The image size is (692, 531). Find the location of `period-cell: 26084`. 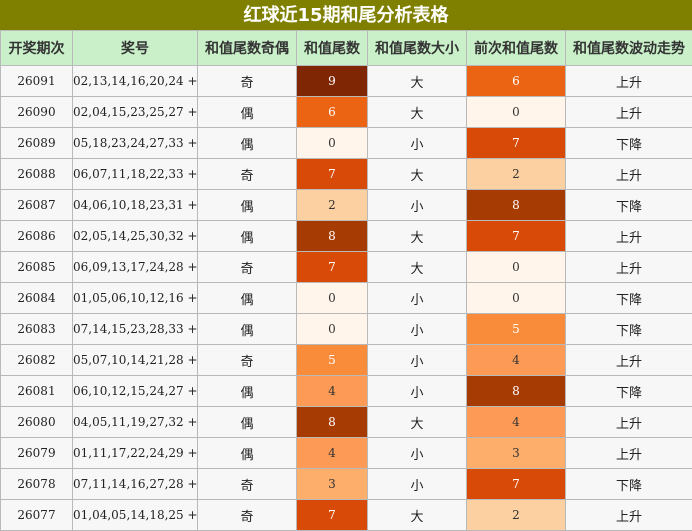

period-cell: 26084 is located at coordinates (37, 298).